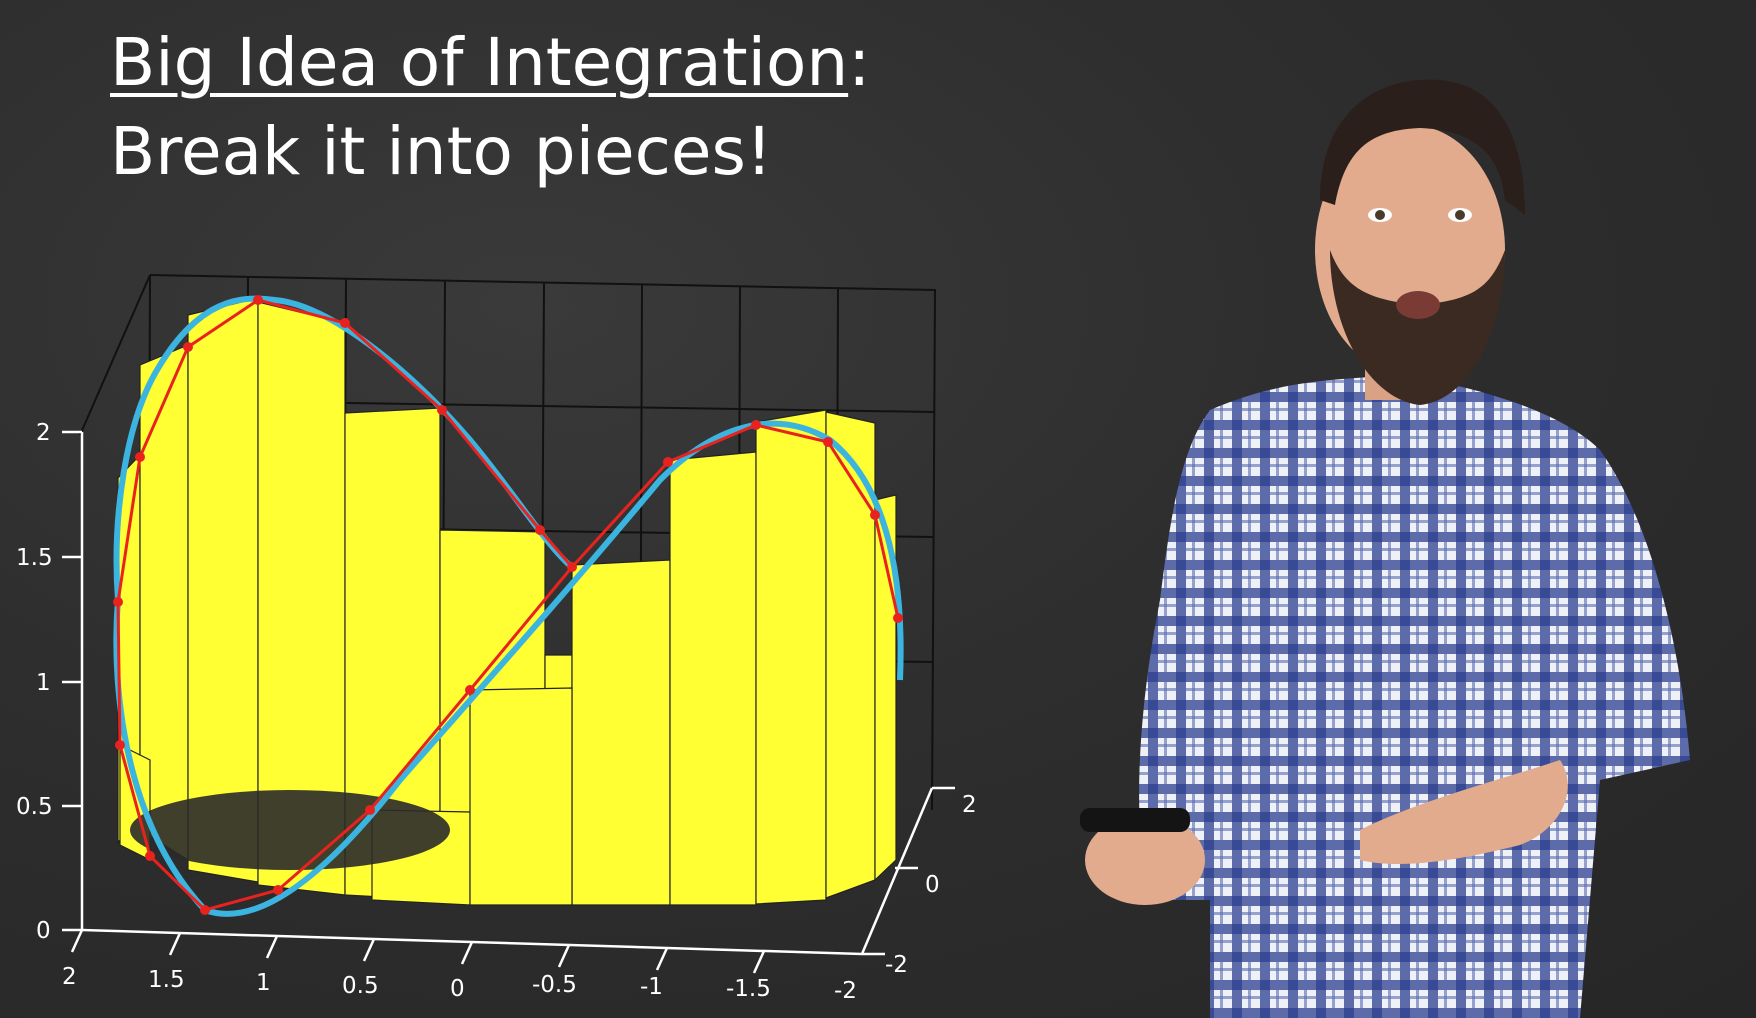 This screenshot has width=1756, height=1018. What do you see at coordinates (859, 62) in the screenshot?
I see `title-colon: :` at bounding box center [859, 62].